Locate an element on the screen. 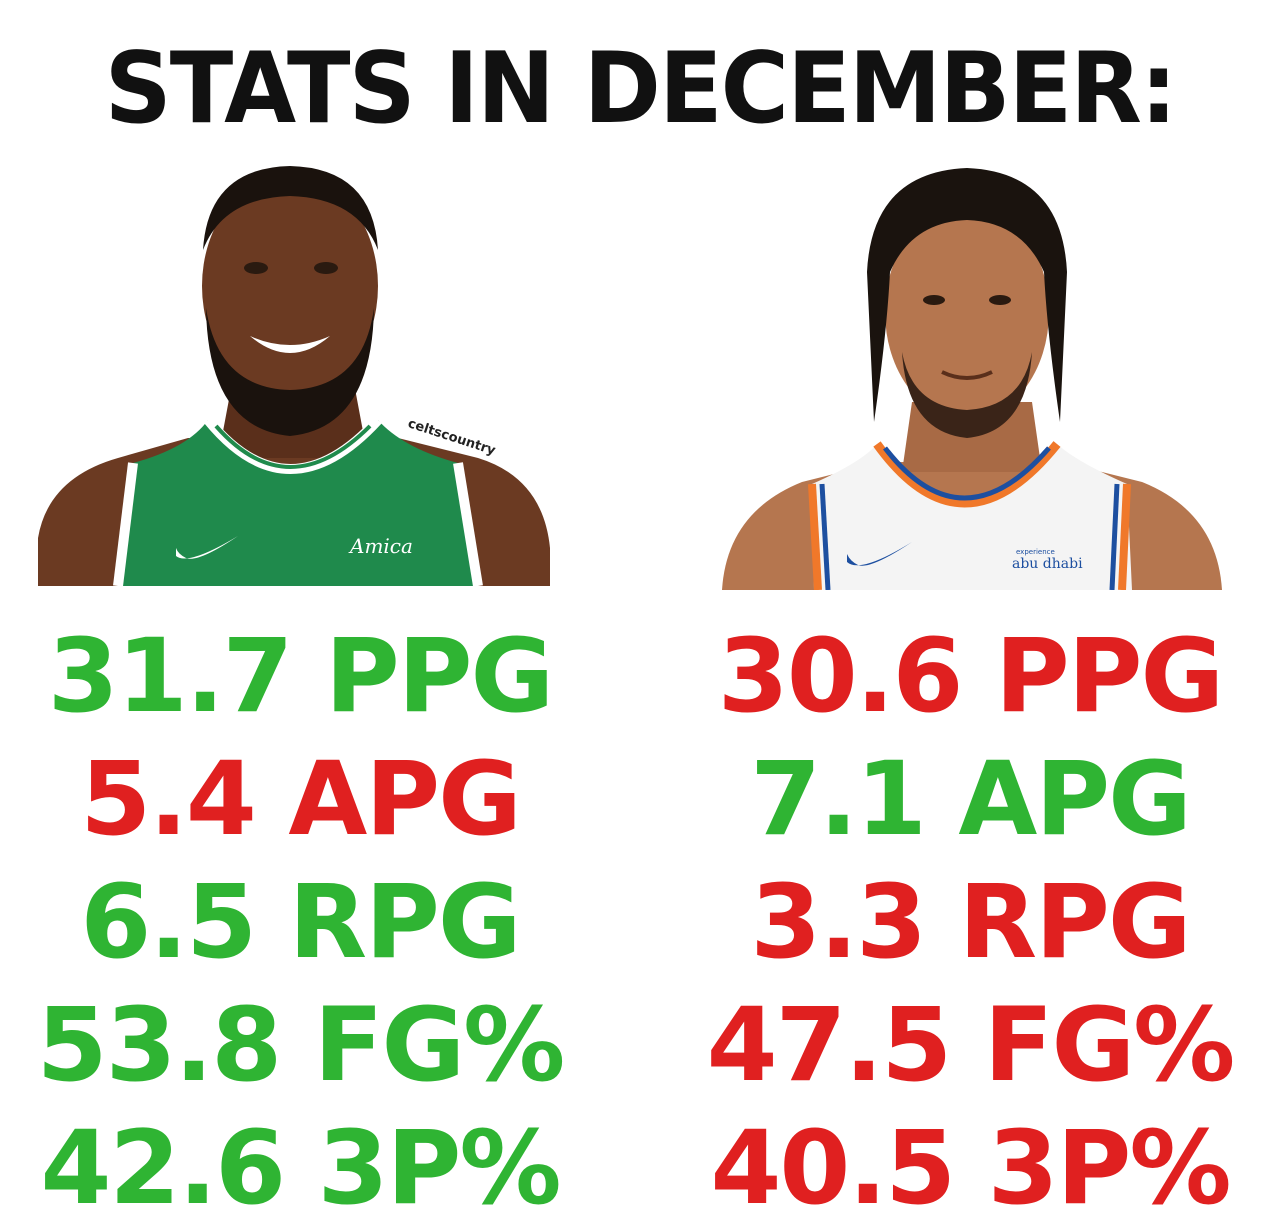 This screenshot has width=1280, height=1230. stat-ppg-right: 30.6 PPG is located at coordinates (970, 676).